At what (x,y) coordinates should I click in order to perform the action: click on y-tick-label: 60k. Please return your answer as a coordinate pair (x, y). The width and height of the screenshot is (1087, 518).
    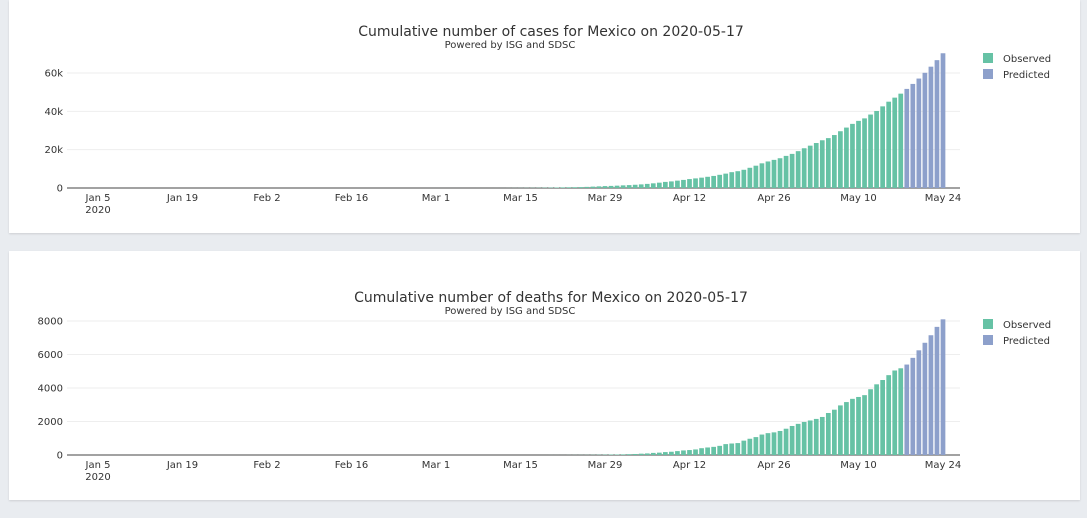
    Looking at the image, I should click on (53, 74).